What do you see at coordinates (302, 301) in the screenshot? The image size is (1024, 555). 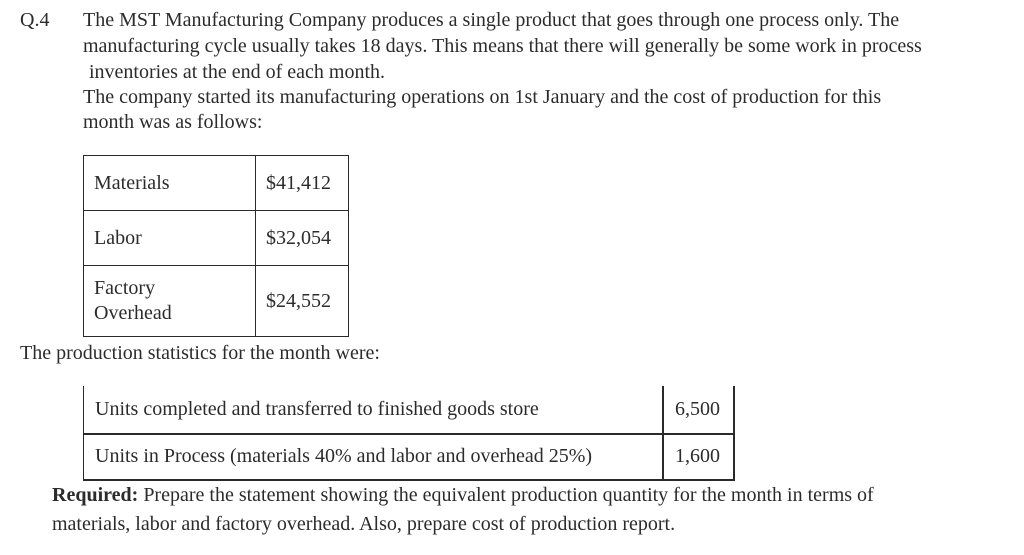 I see `cost-value-factory-overhead: $24,552` at bounding box center [302, 301].